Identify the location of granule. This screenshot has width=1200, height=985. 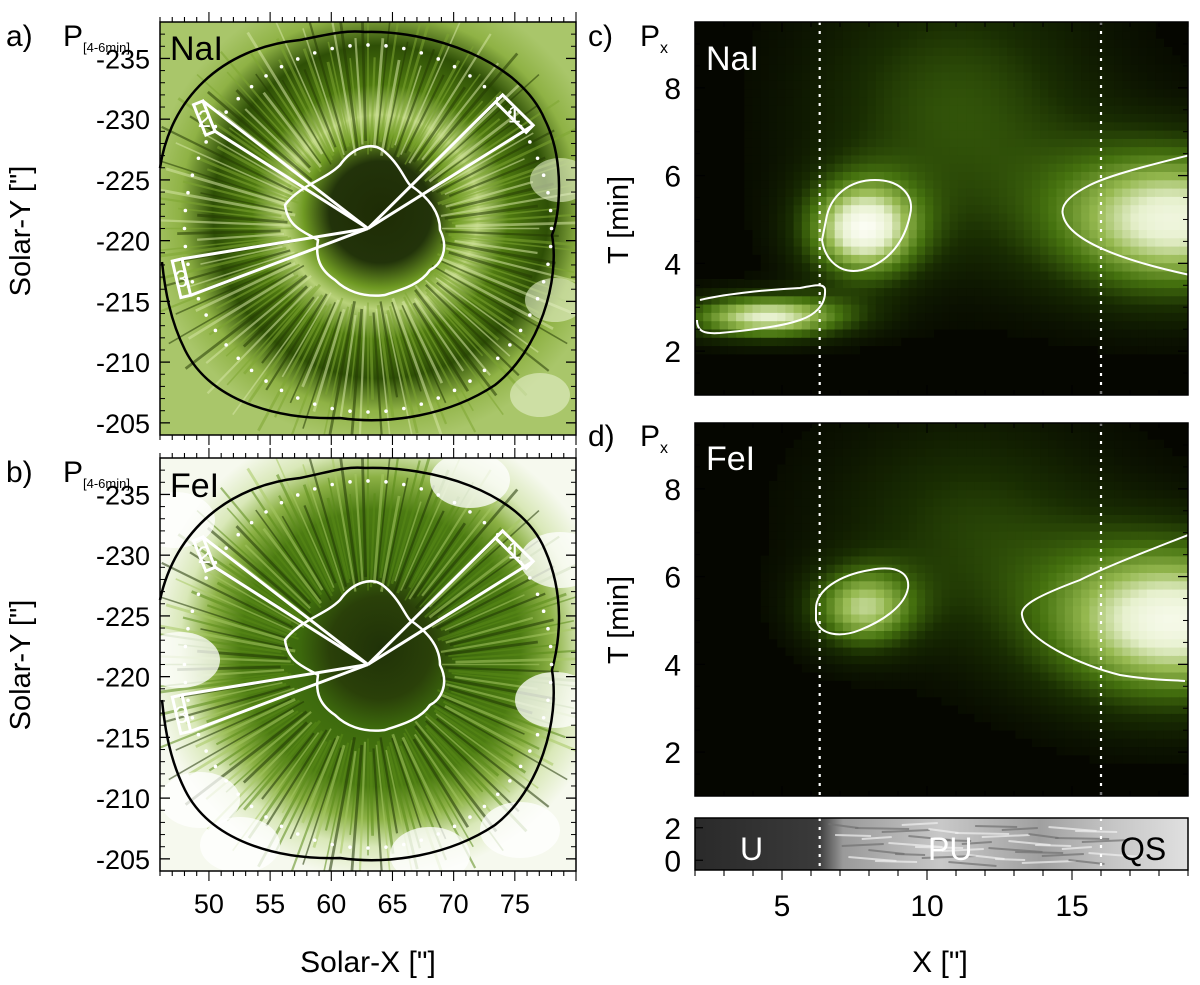
(187, 520).